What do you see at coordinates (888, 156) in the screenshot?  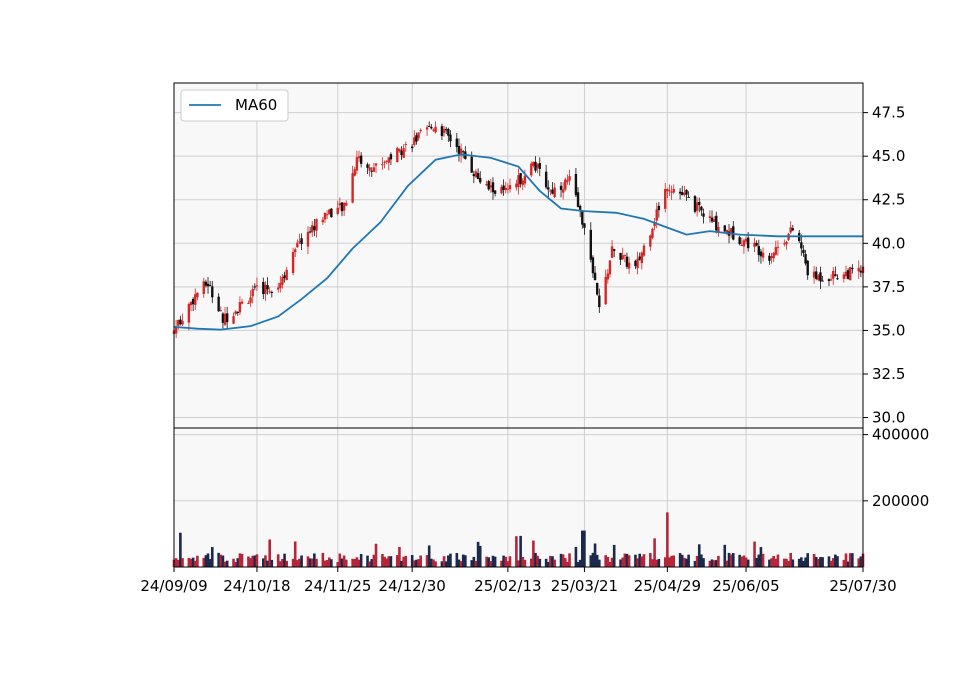 I see `price-y-tick-label: 45.0` at bounding box center [888, 156].